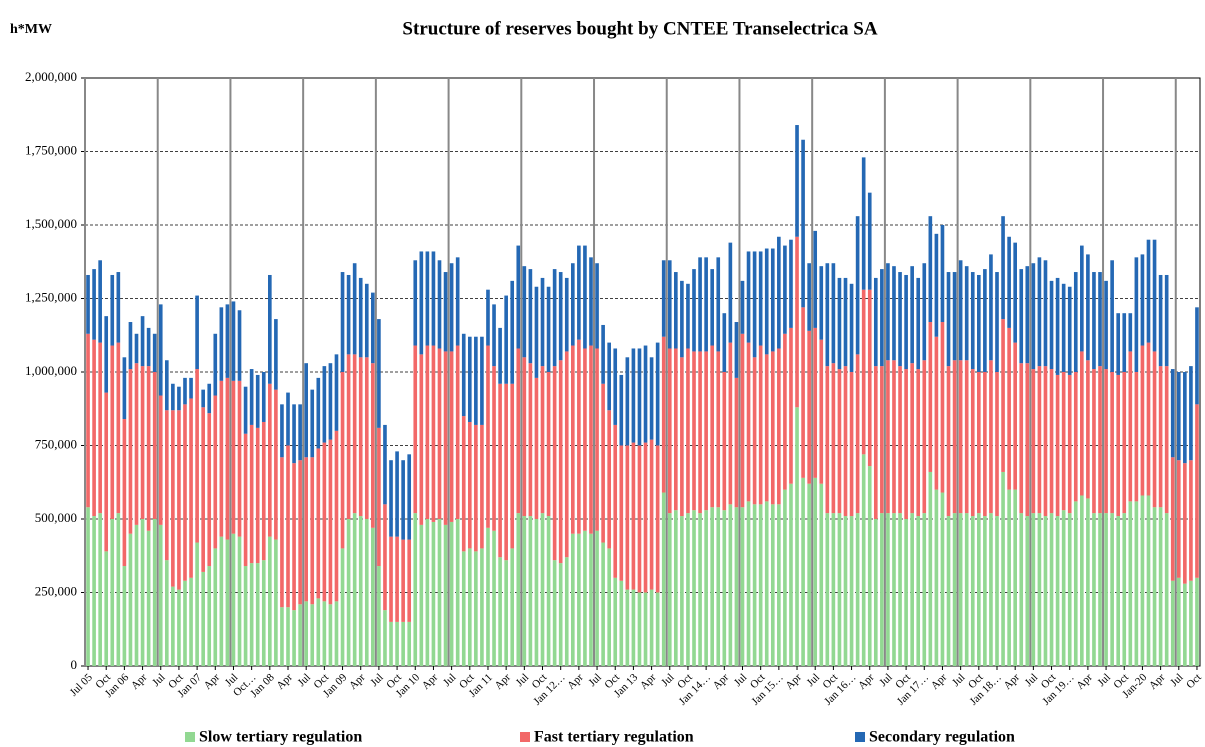 This screenshot has height=747, width=1205. Describe the element at coordinates (56, 443) in the screenshot. I see `y-tick-label: 750,000` at that location.